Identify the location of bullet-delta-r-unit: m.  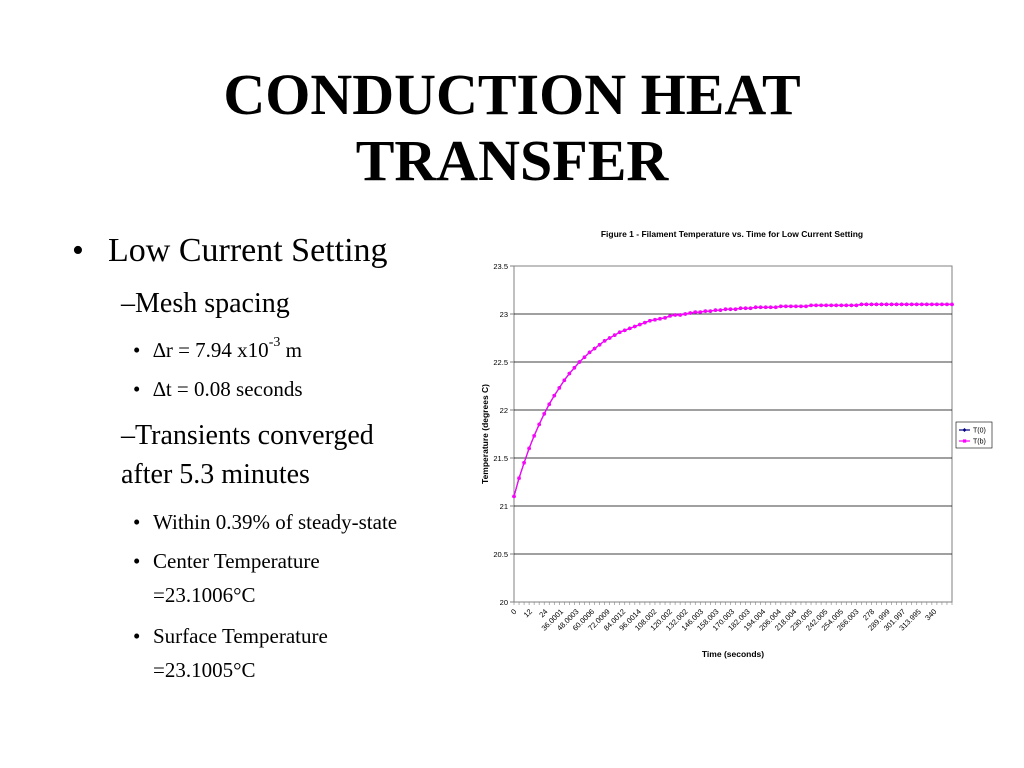
(291, 350).